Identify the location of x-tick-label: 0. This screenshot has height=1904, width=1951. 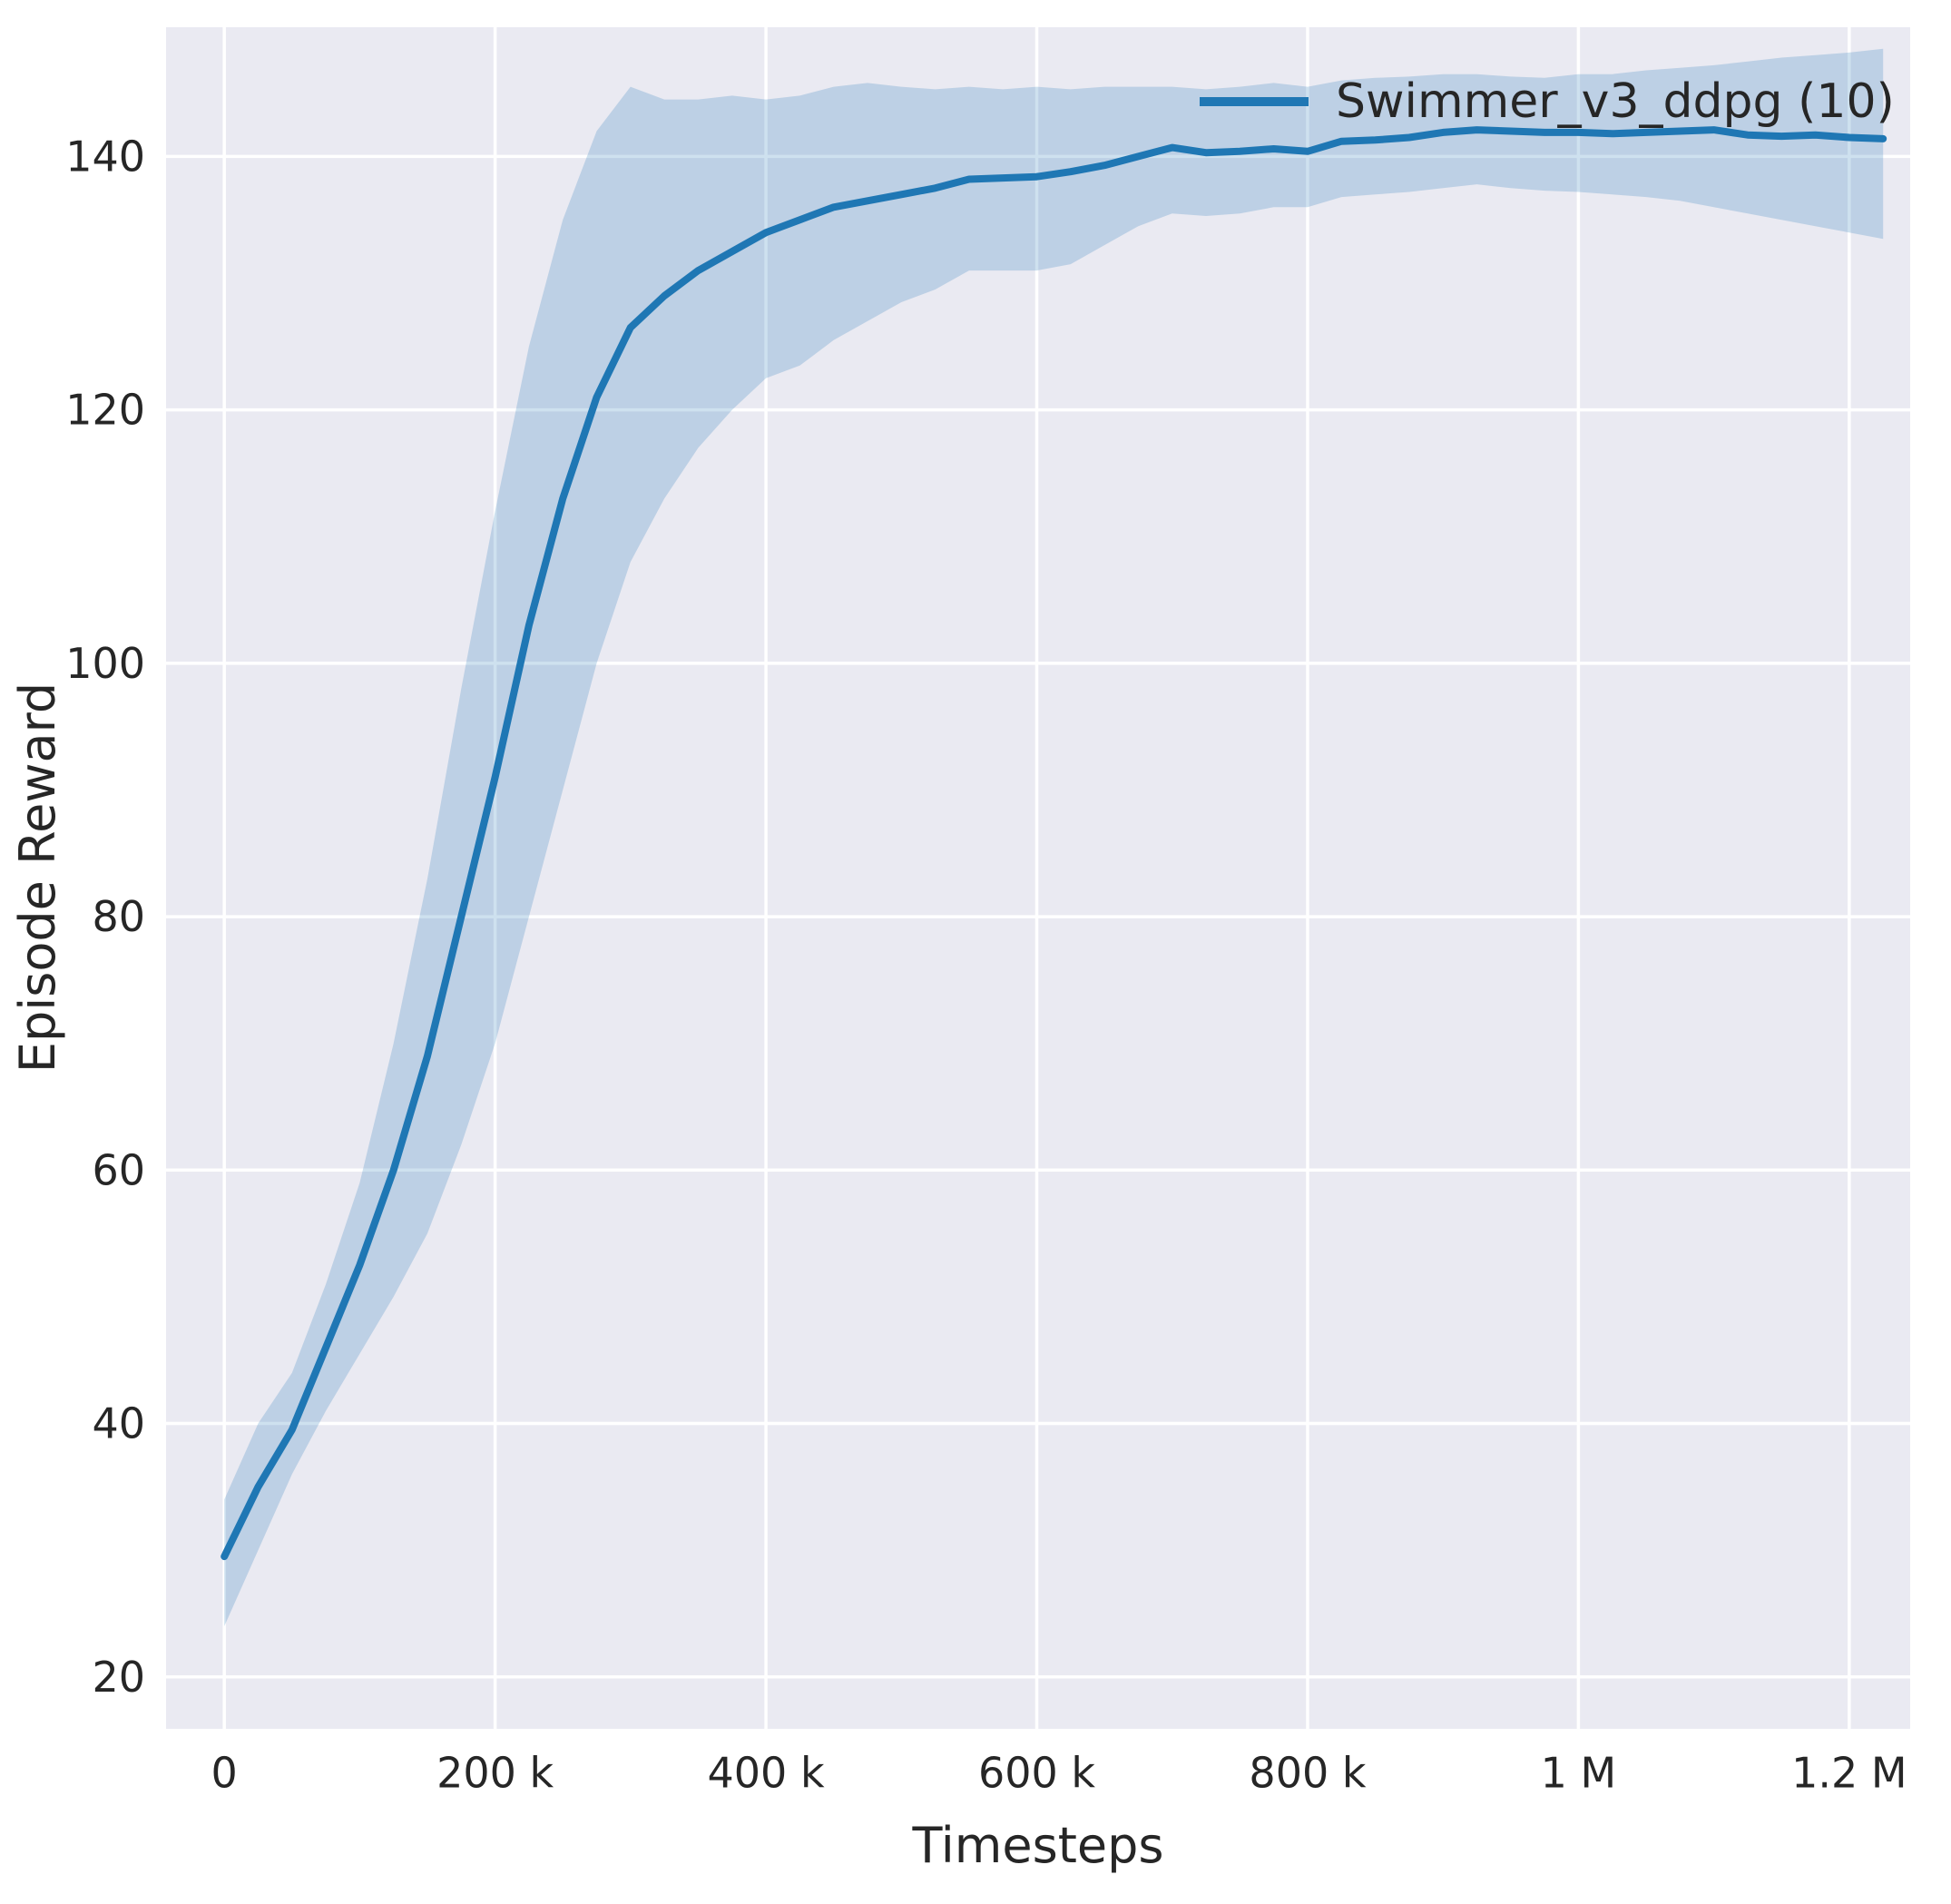
(225, 1773).